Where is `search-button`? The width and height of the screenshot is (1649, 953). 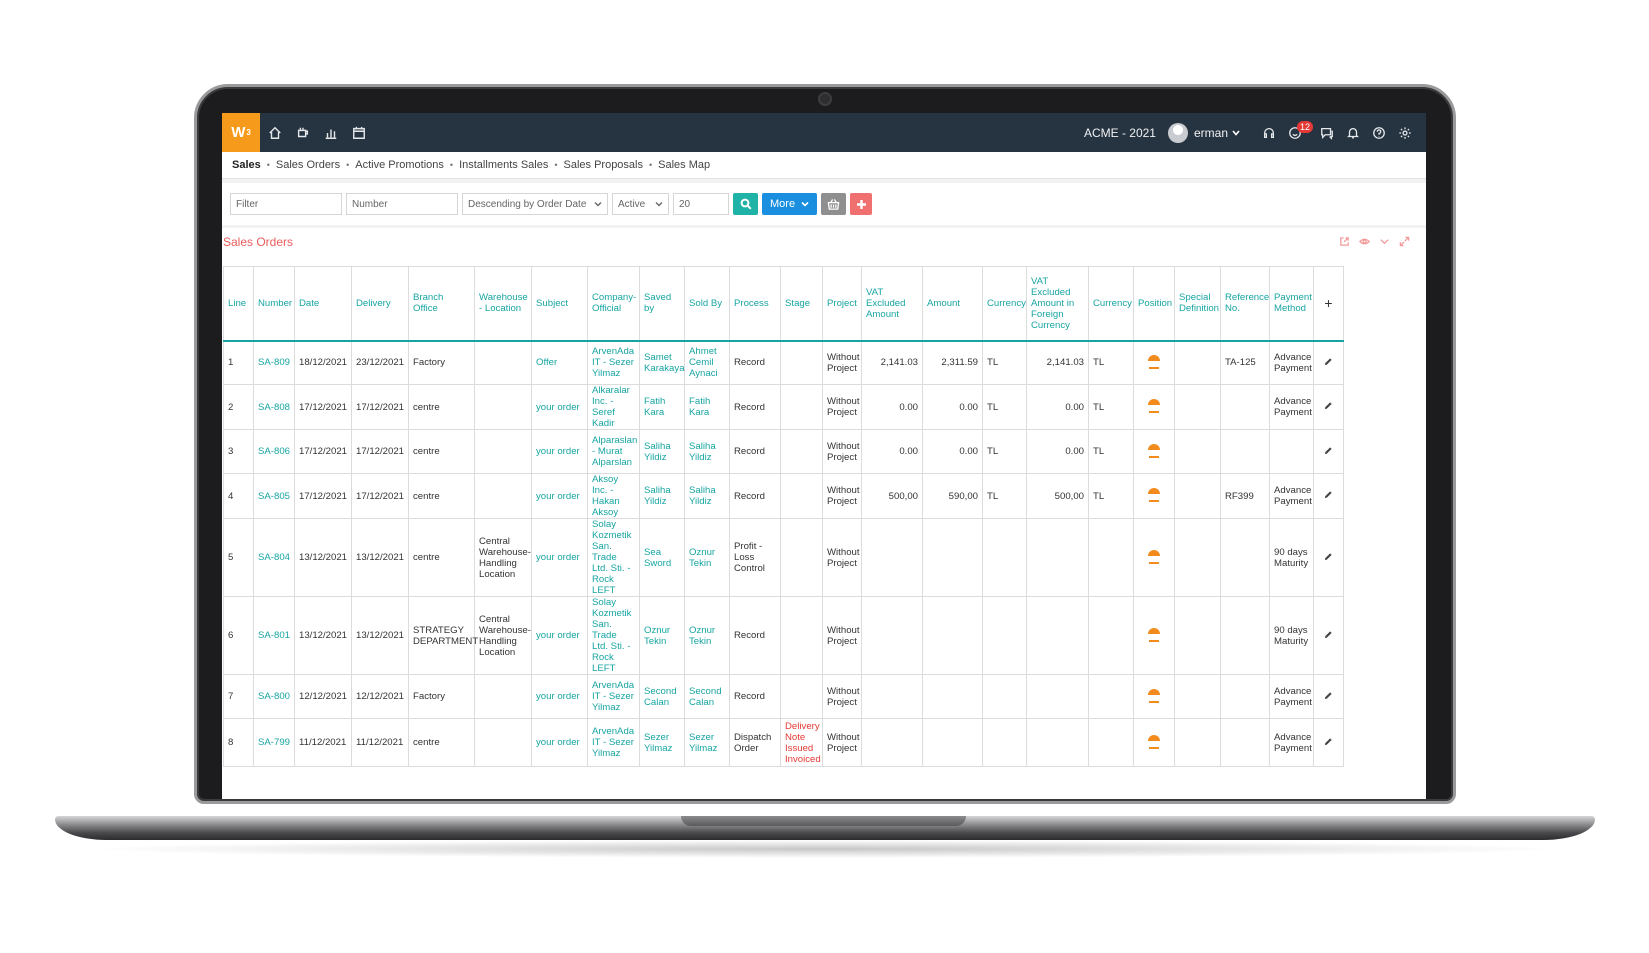
search-button is located at coordinates (745, 204).